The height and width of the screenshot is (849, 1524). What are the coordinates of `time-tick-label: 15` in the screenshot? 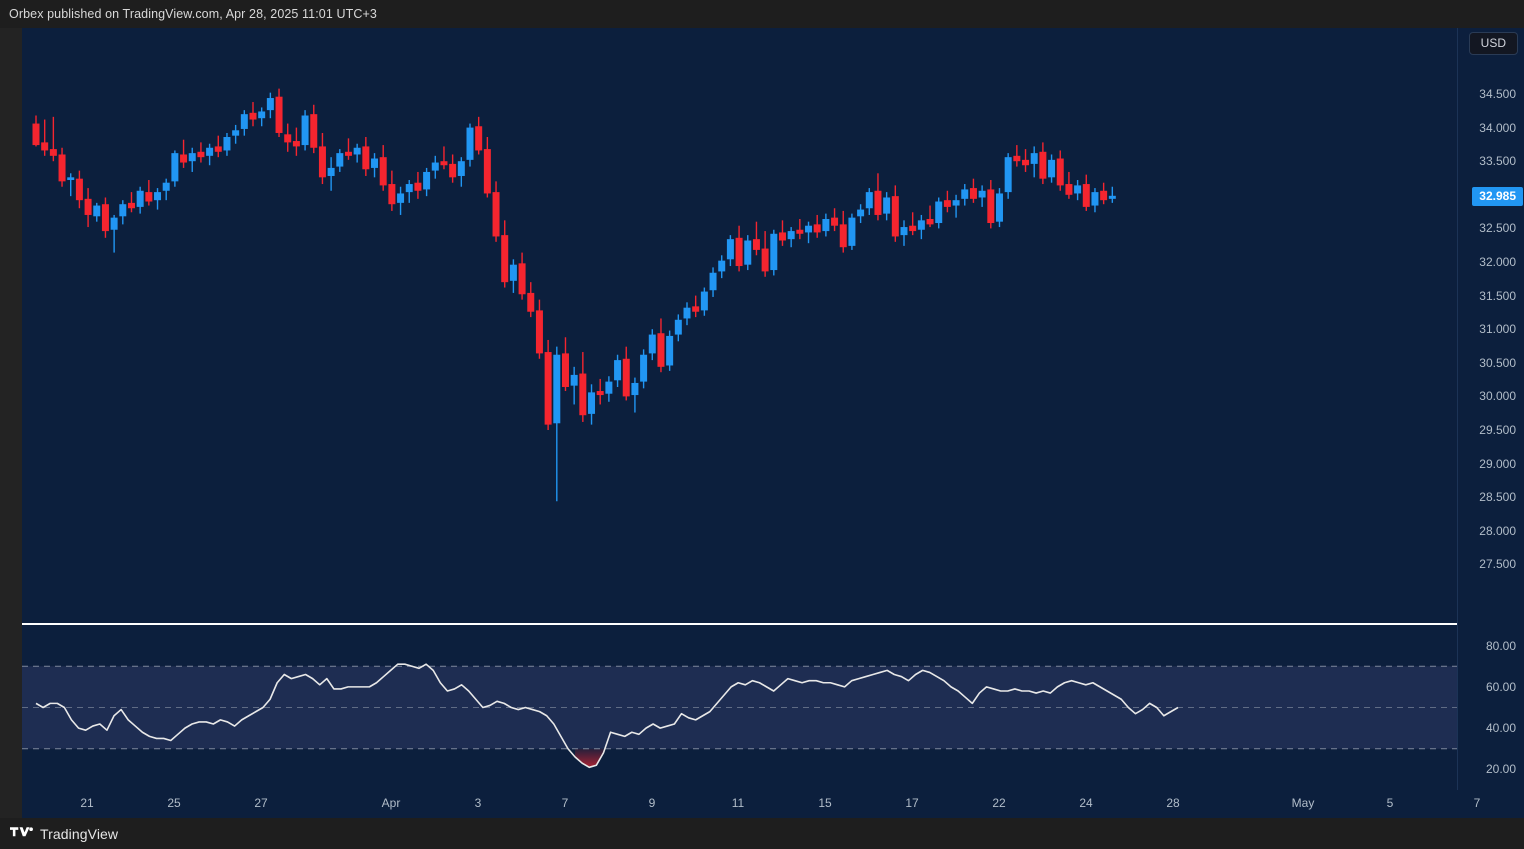 It's located at (825, 803).